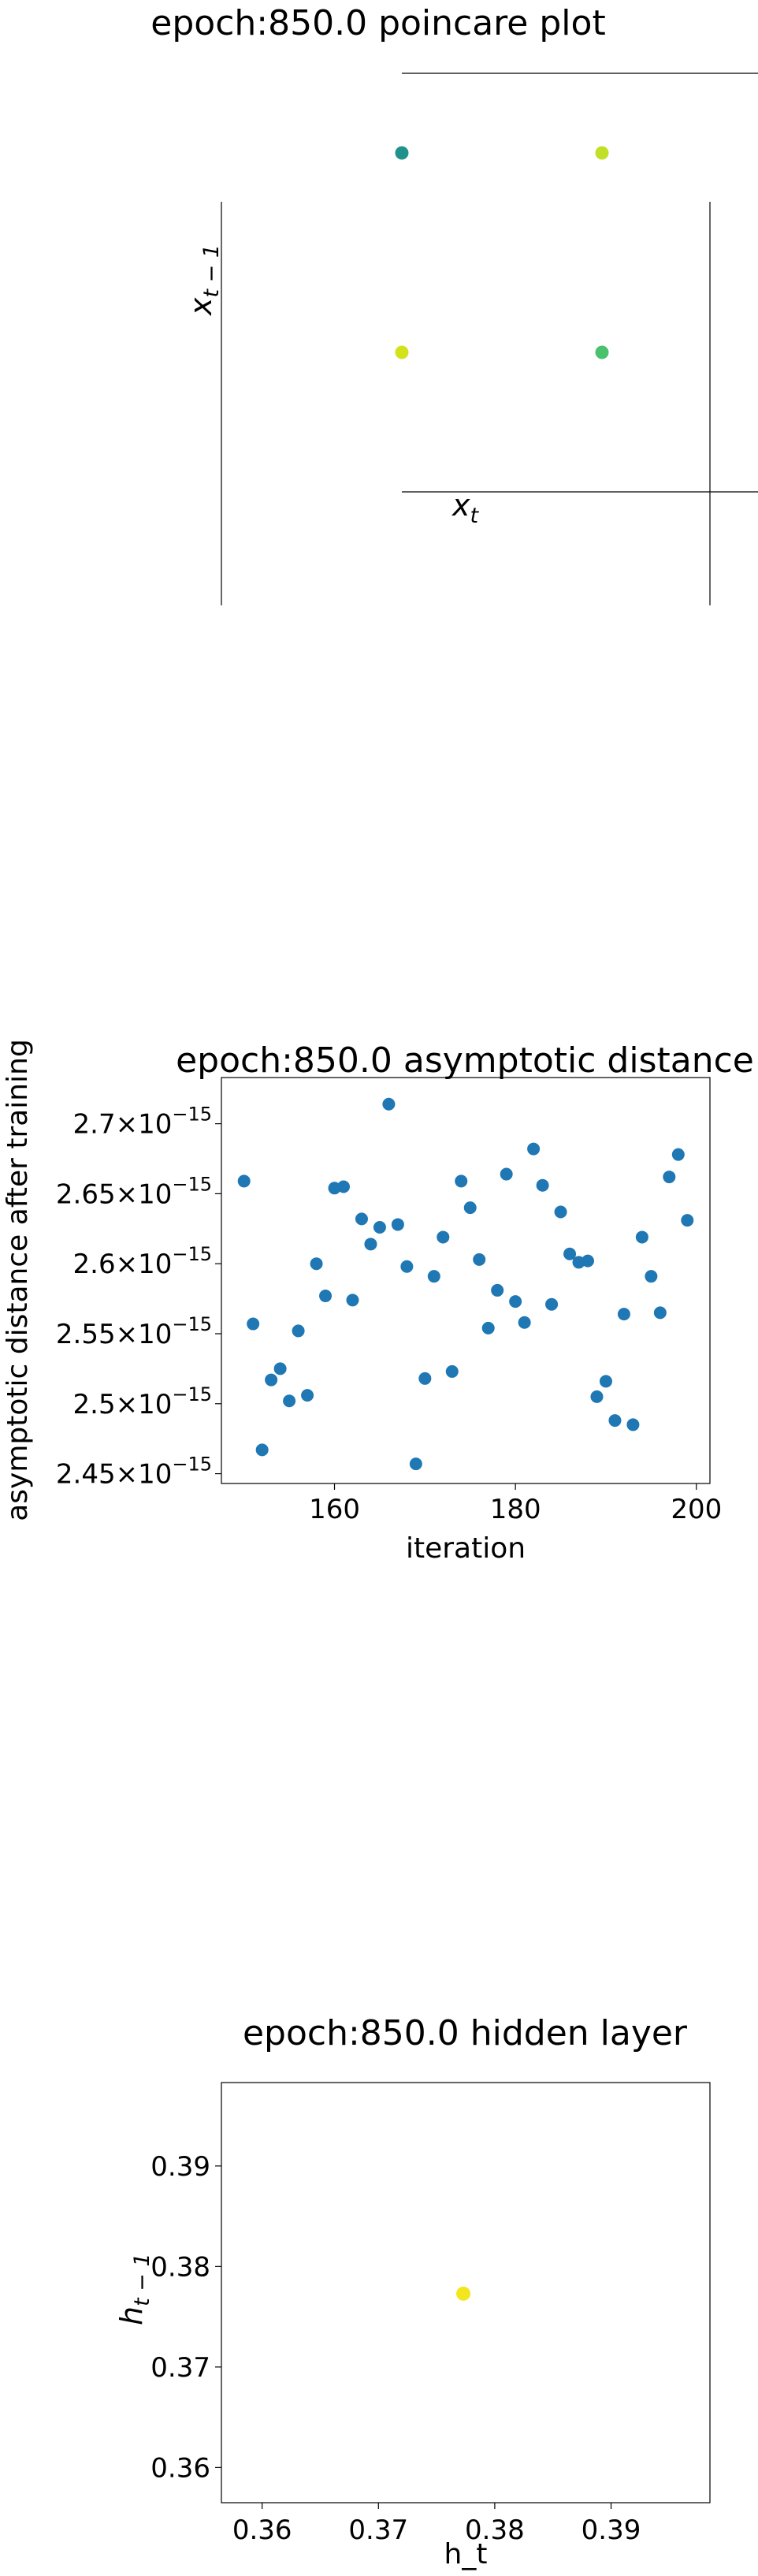 This screenshot has height=2576, width=758. I want to click on y-tick-label: 2.6×10⁻¹⁵, so click(142, 1261).